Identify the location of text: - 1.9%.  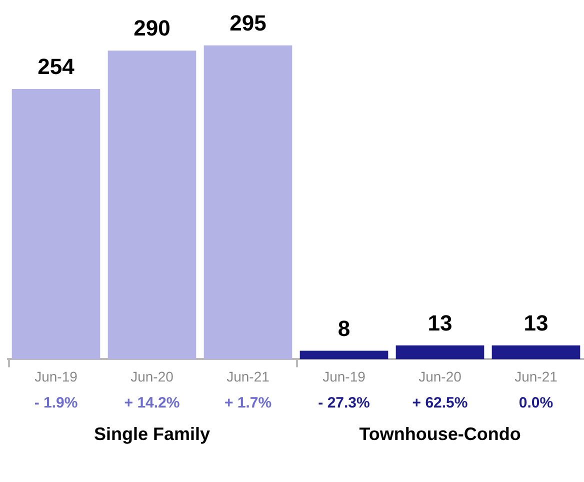
(56, 403).